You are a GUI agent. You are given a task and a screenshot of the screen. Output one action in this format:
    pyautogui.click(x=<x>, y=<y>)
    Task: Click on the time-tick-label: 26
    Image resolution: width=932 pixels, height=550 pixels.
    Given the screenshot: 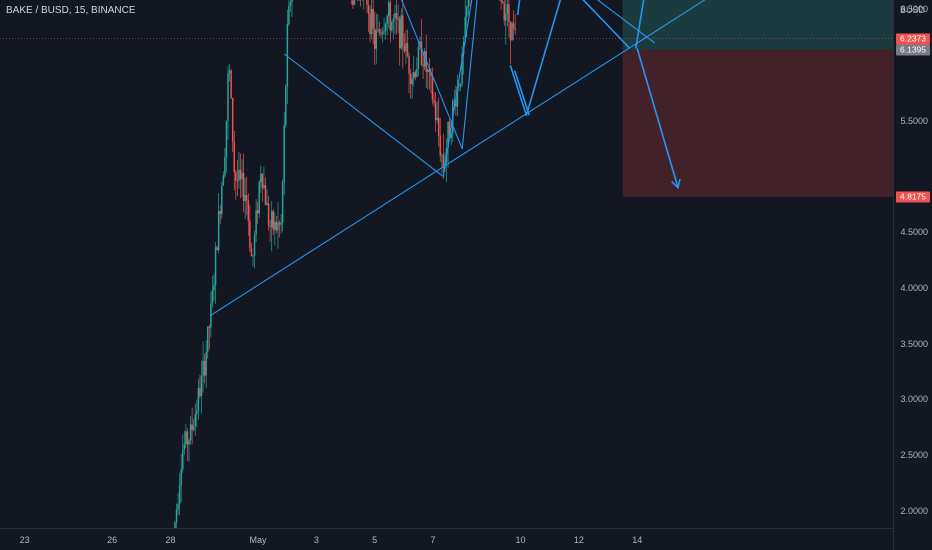 What is the action you would take?
    pyautogui.click(x=112, y=540)
    